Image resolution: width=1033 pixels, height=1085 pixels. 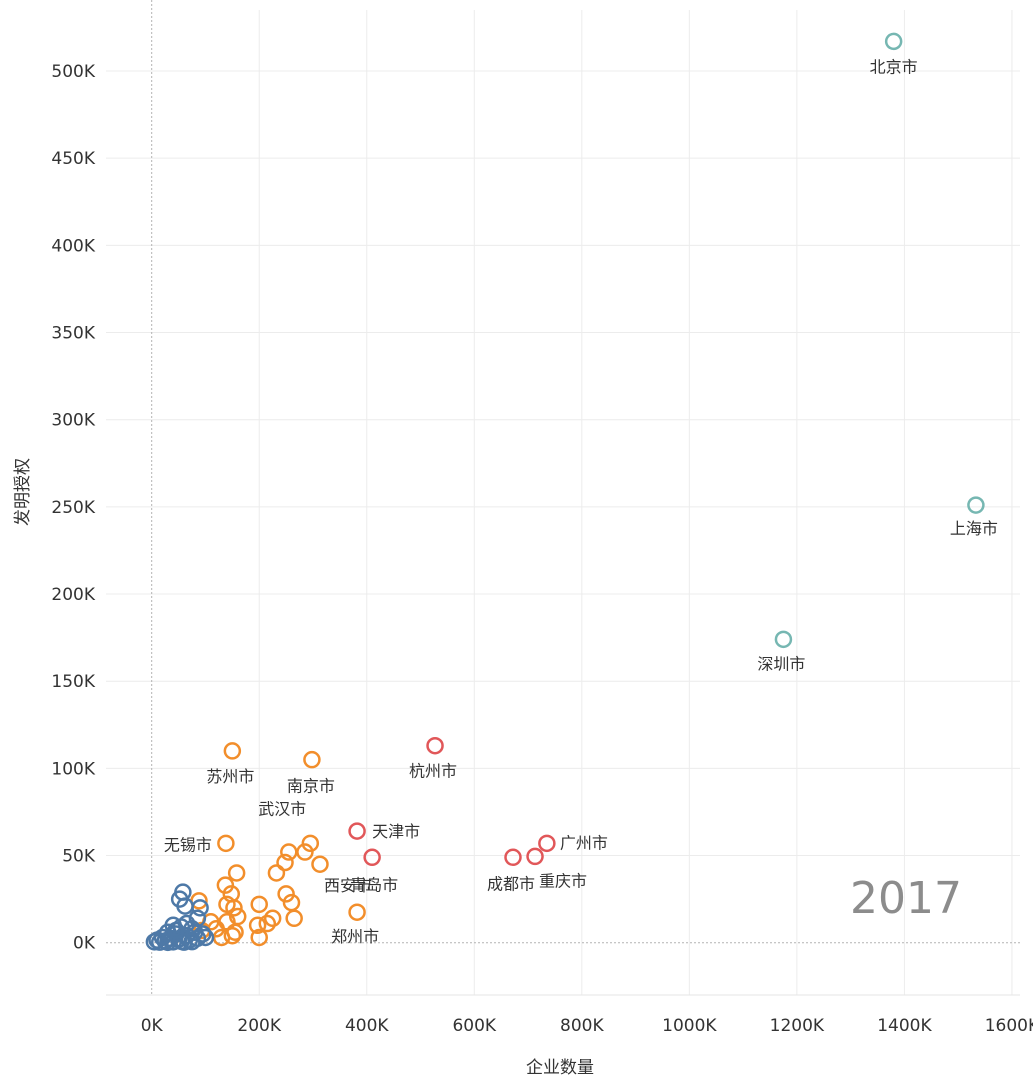 What do you see at coordinates (282, 808) in the screenshot?
I see `point-label: 武汉市` at bounding box center [282, 808].